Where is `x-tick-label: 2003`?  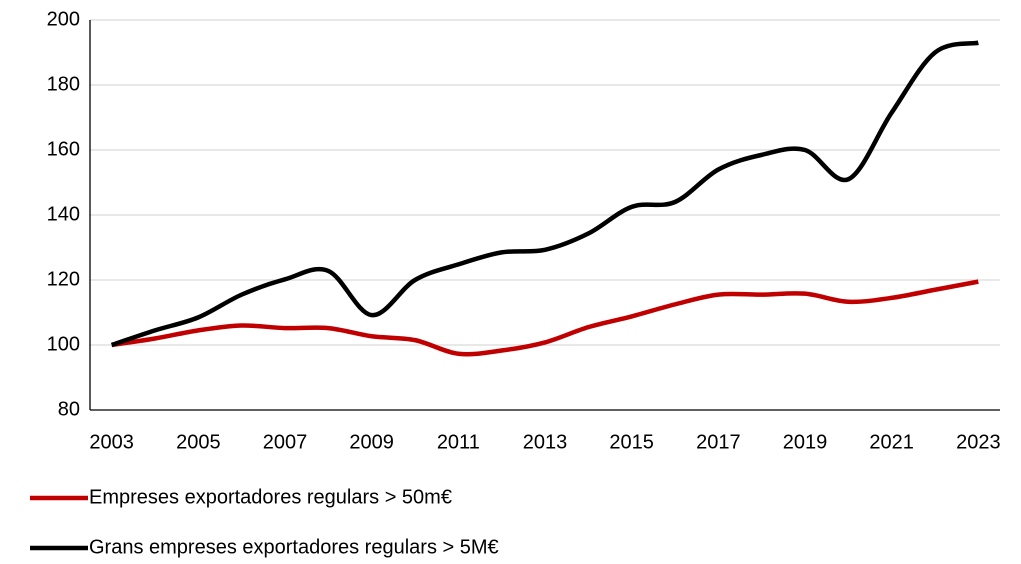
x-tick-label: 2003 is located at coordinates (111, 442).